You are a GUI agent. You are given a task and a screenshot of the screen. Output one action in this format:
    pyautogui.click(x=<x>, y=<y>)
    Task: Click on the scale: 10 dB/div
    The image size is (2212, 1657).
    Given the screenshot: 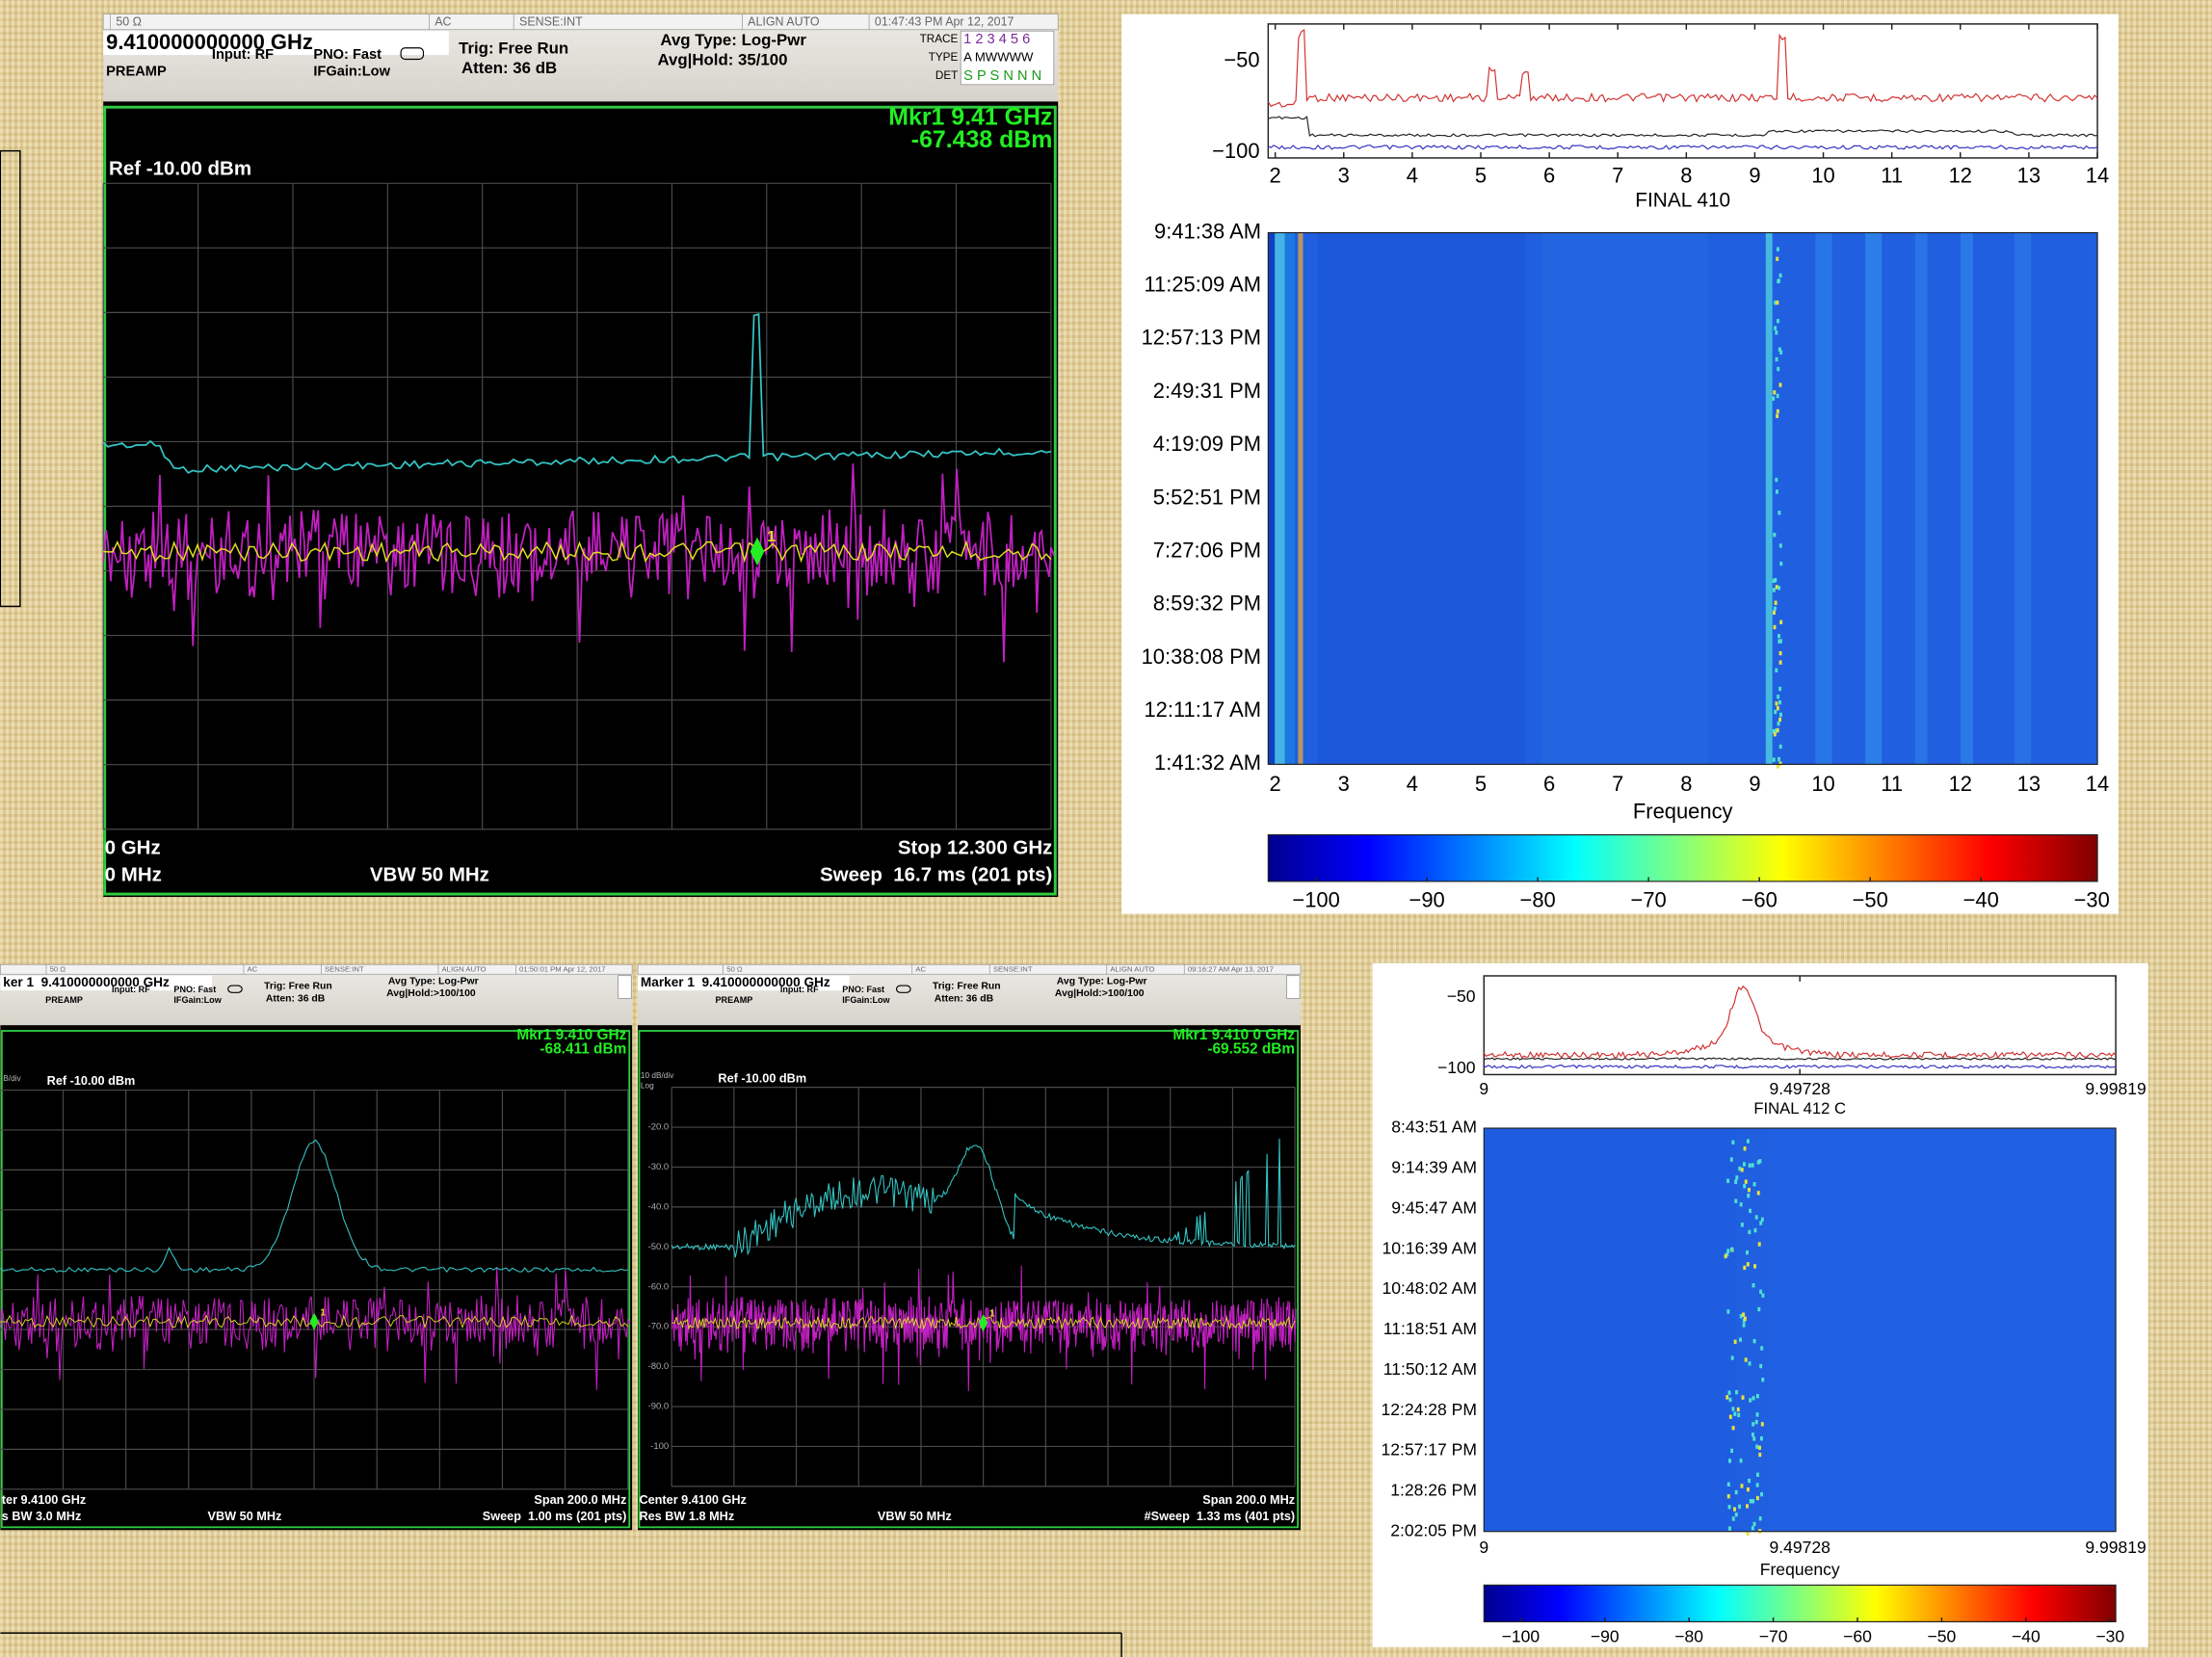 What is the action you would take?
    pyautogui.click(x=657, y=1075)
    